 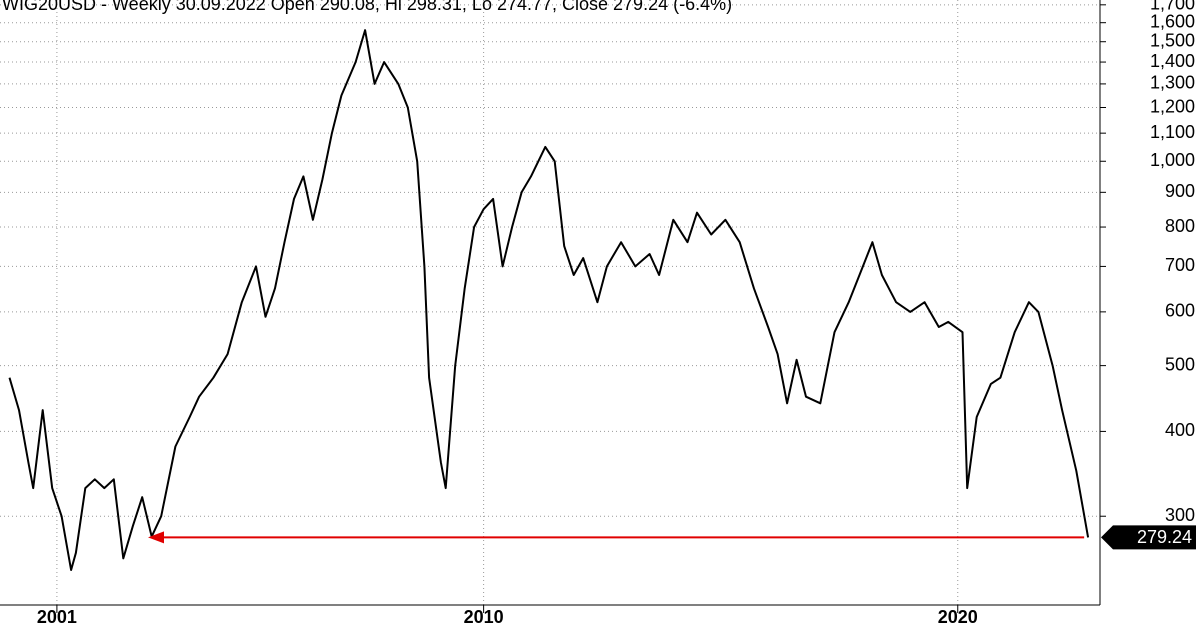 I want to click on y-tick-label: 1,700, so click(x=1172, y=7).